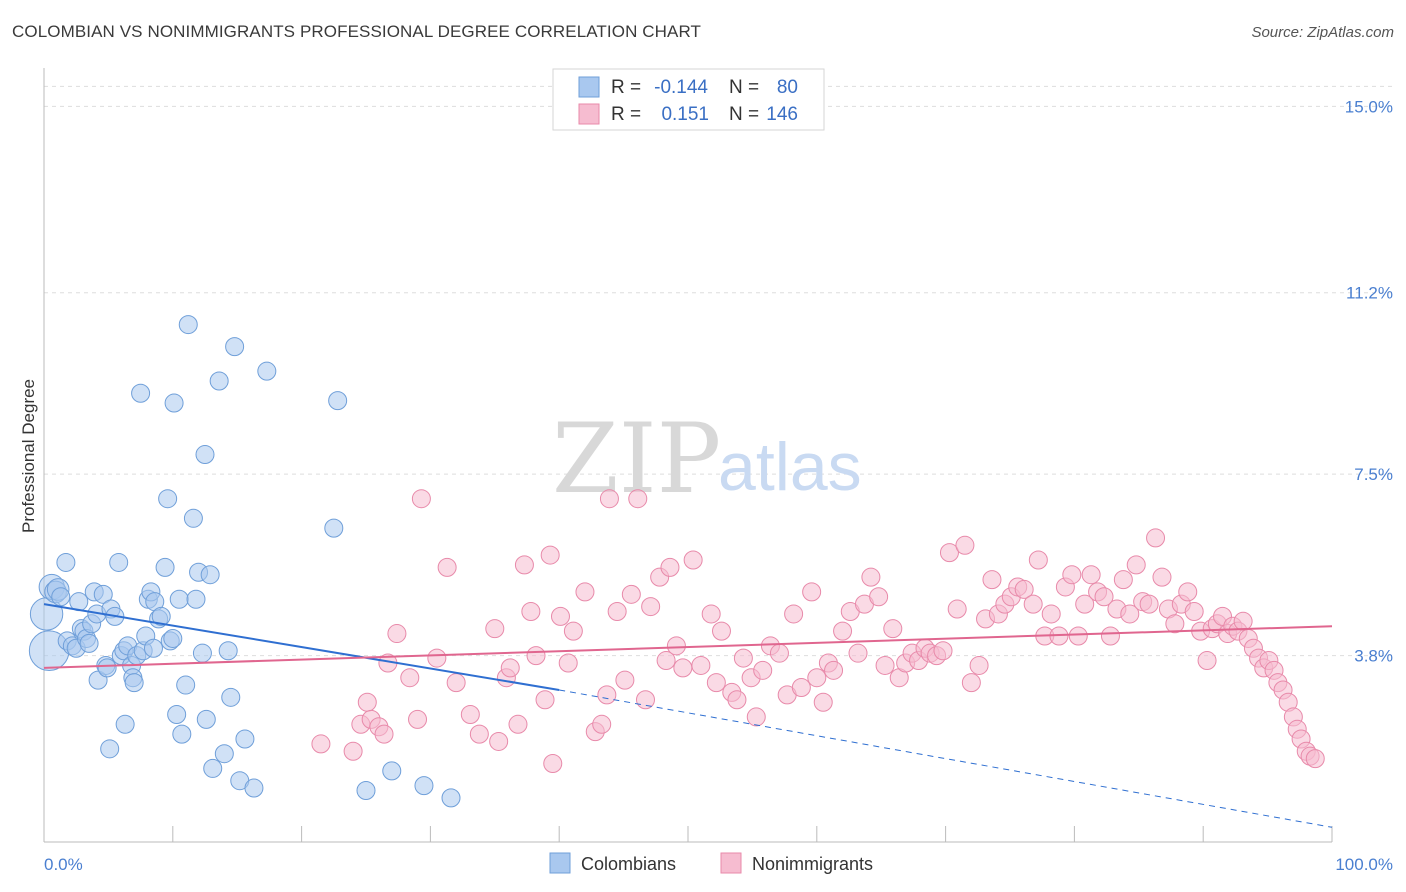  I want to click on legend-top: R = -0.144 N = 80 R = 0.151 N = 146, so click(688, 99).